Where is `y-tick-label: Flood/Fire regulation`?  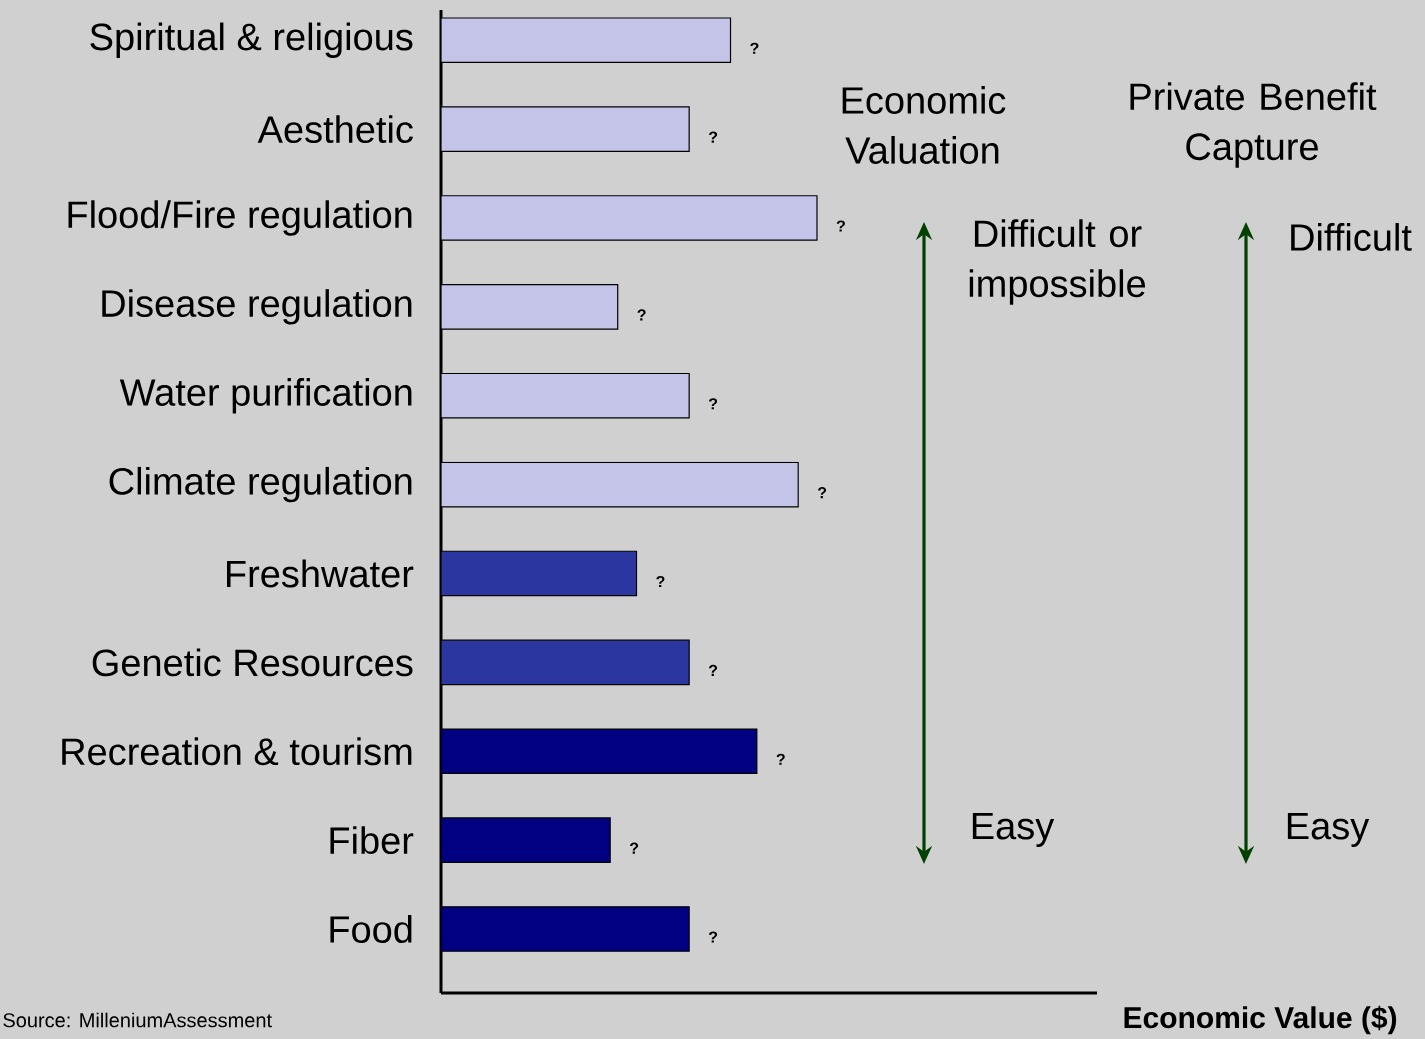
y-tick-label: Flood/Fire regulation is located at coordinates (240, 218).